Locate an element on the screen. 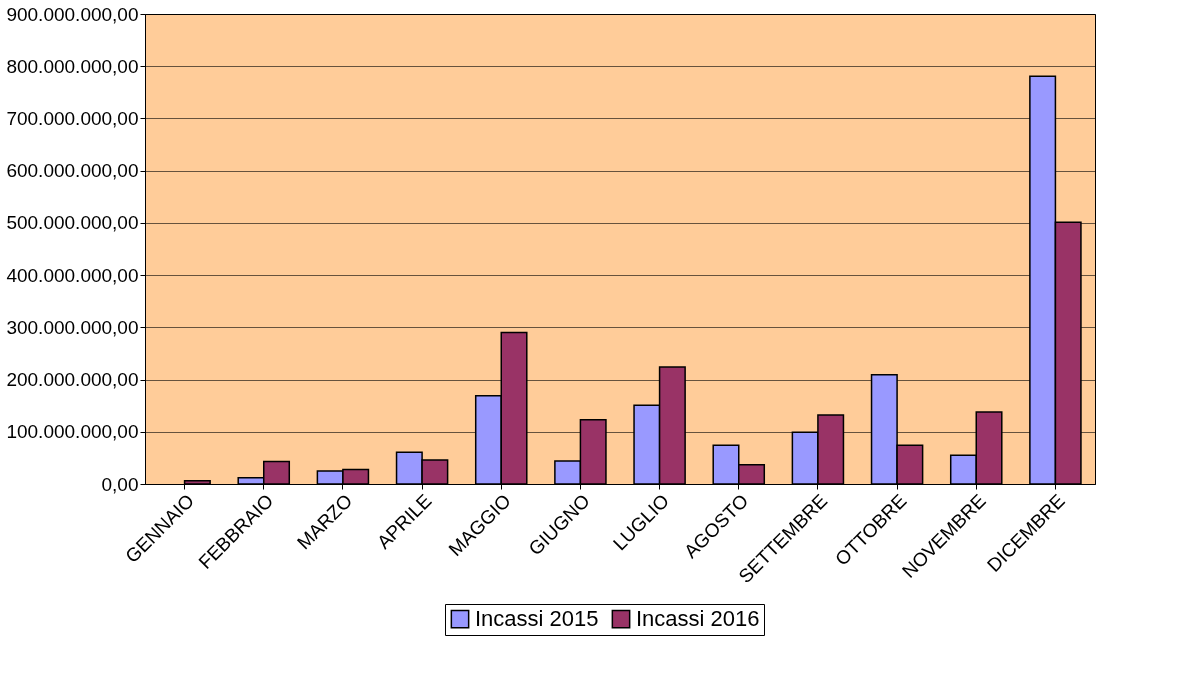 Image resolution: width=1189 pixels, height=686 pixels. y-tick-label: 200.000.000,00 is located at coordinates (72, 380).